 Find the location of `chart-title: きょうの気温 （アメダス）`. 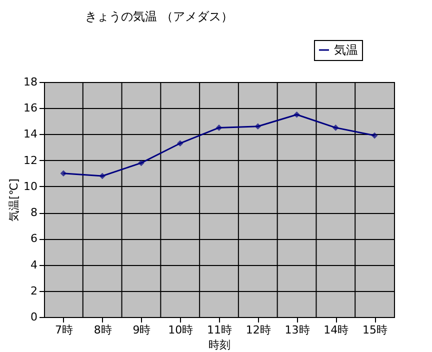

chart-title: きょうの気温 （アメダス） is located at coordinates (159, 17).